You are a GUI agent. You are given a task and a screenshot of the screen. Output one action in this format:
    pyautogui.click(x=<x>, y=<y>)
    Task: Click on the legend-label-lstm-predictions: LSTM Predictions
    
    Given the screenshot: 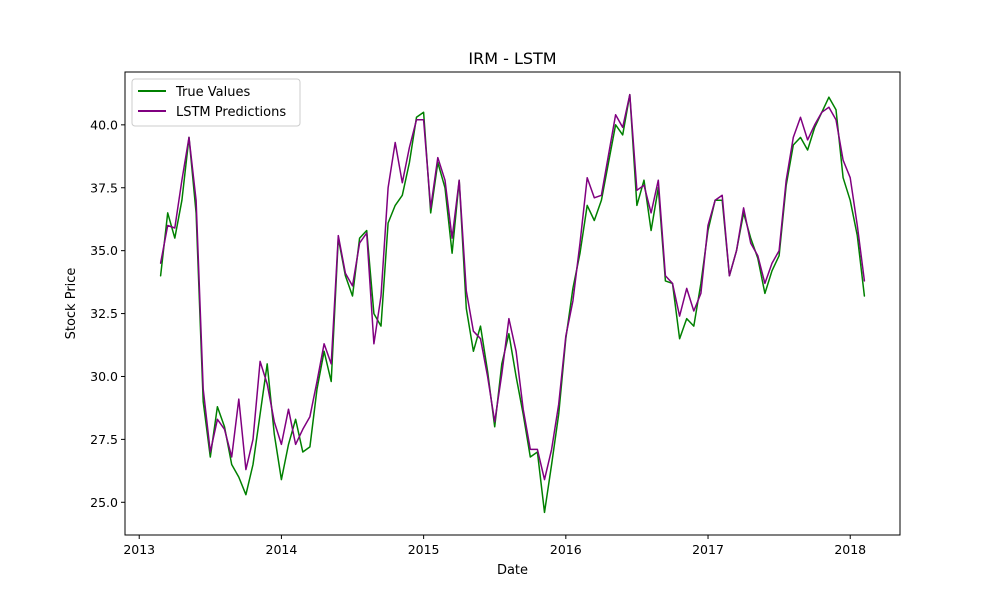 What is the action you would take?
    pyautogui.click(x=231, y=112)
    